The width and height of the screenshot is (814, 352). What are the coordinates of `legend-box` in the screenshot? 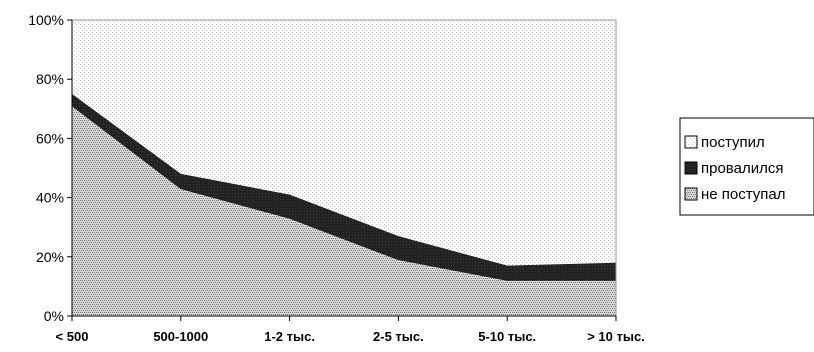 It's located at (746, 166).